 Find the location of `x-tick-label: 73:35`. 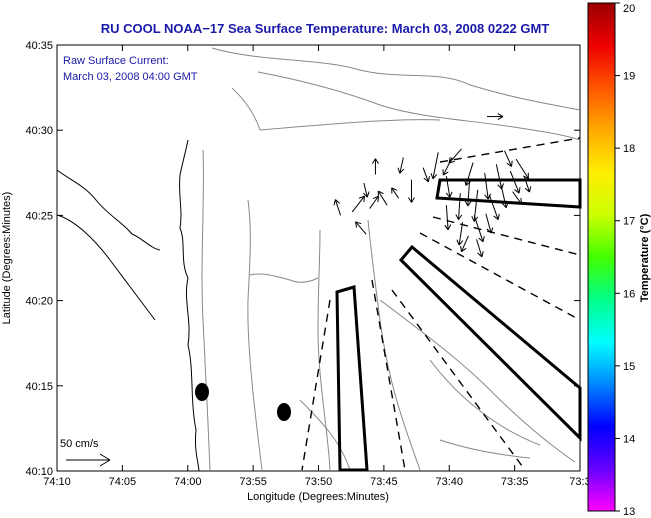

x-tick-label: 73:35 is located at coordinates (515, 482).